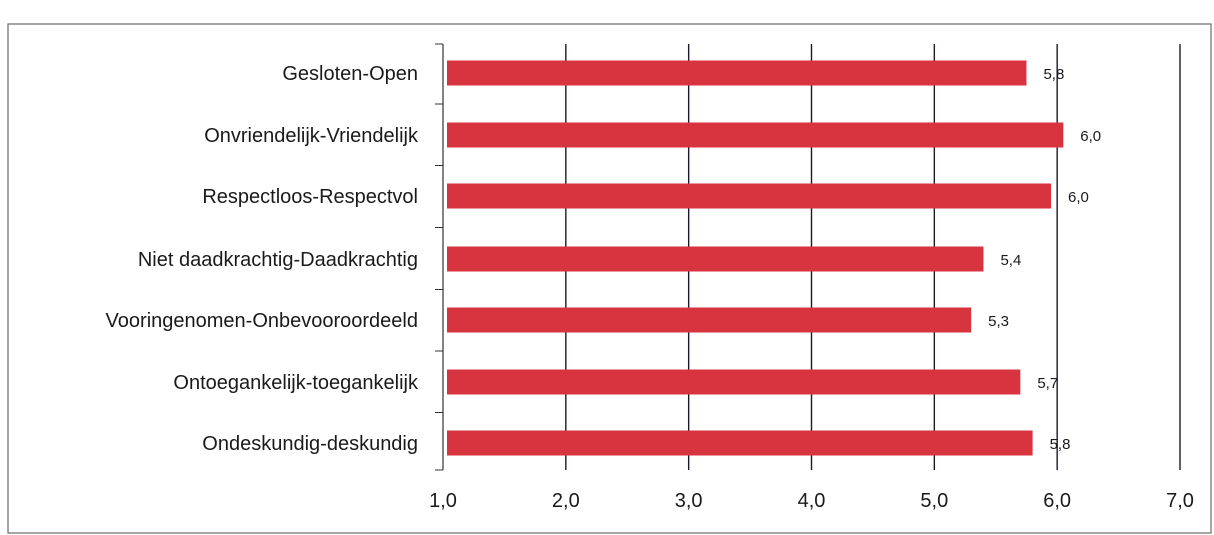 Image resolution: width=1214 pixels, height=535 pixels. What do you see at coordinates (311, 136) in the screenshot?
I see `category-label: Onvriendelijk-Vriendelijk` at bounding box center [311, 136].